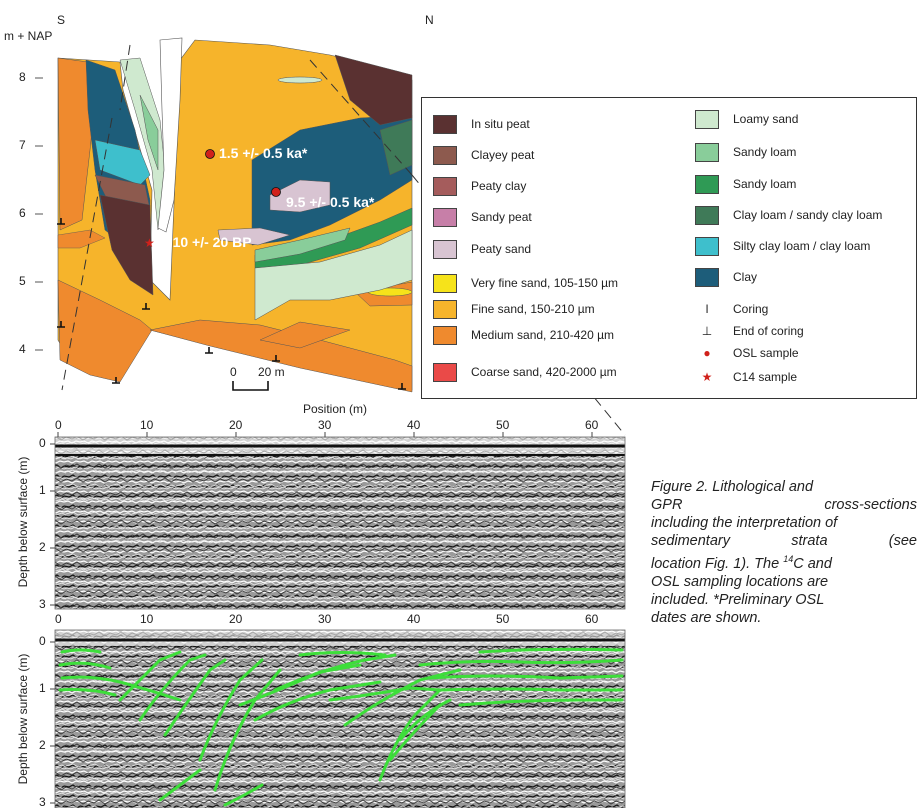 The width and height of the screenshot is (917, 809). Describe the element at coordinates (300, 80) in the screenshot. I see `loamy-sand-lens` at that location.